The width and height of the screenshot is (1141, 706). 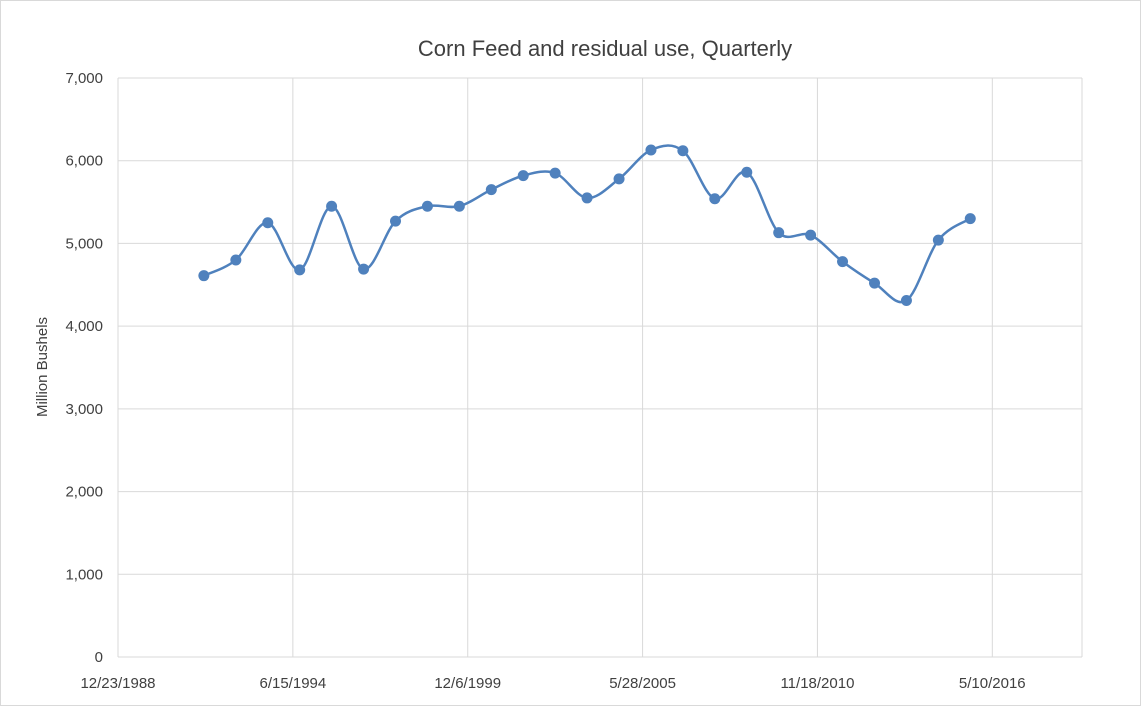 I want to click on x-tick-label: 12/6/1999, so click(x=467, y=683).